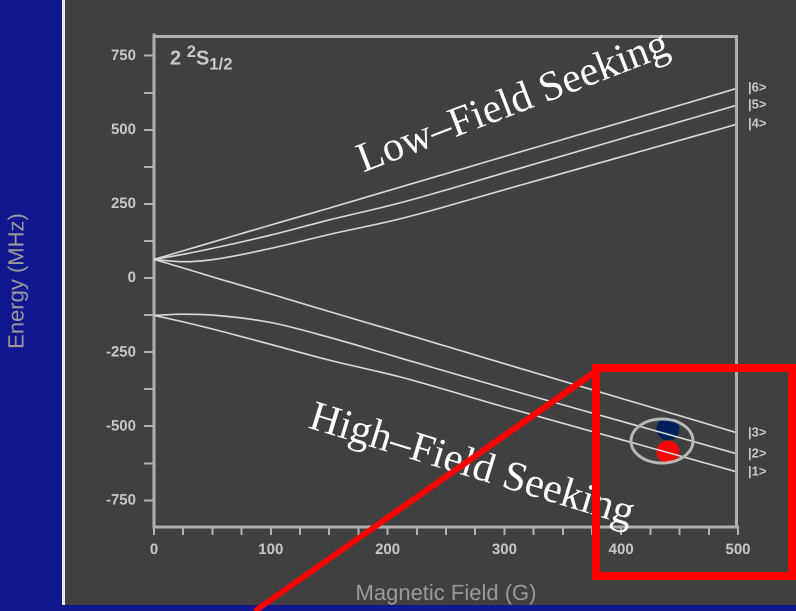  I want to click on x-tick-label: 100, so click(271, 549).